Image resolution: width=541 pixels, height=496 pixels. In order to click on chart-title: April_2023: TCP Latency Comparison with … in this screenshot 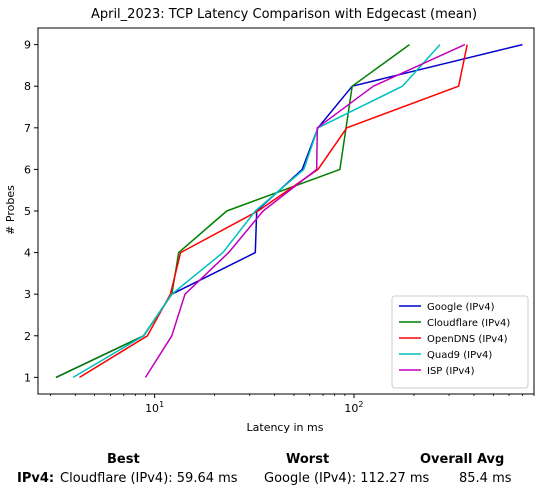, I will do `click(284, 14)`.